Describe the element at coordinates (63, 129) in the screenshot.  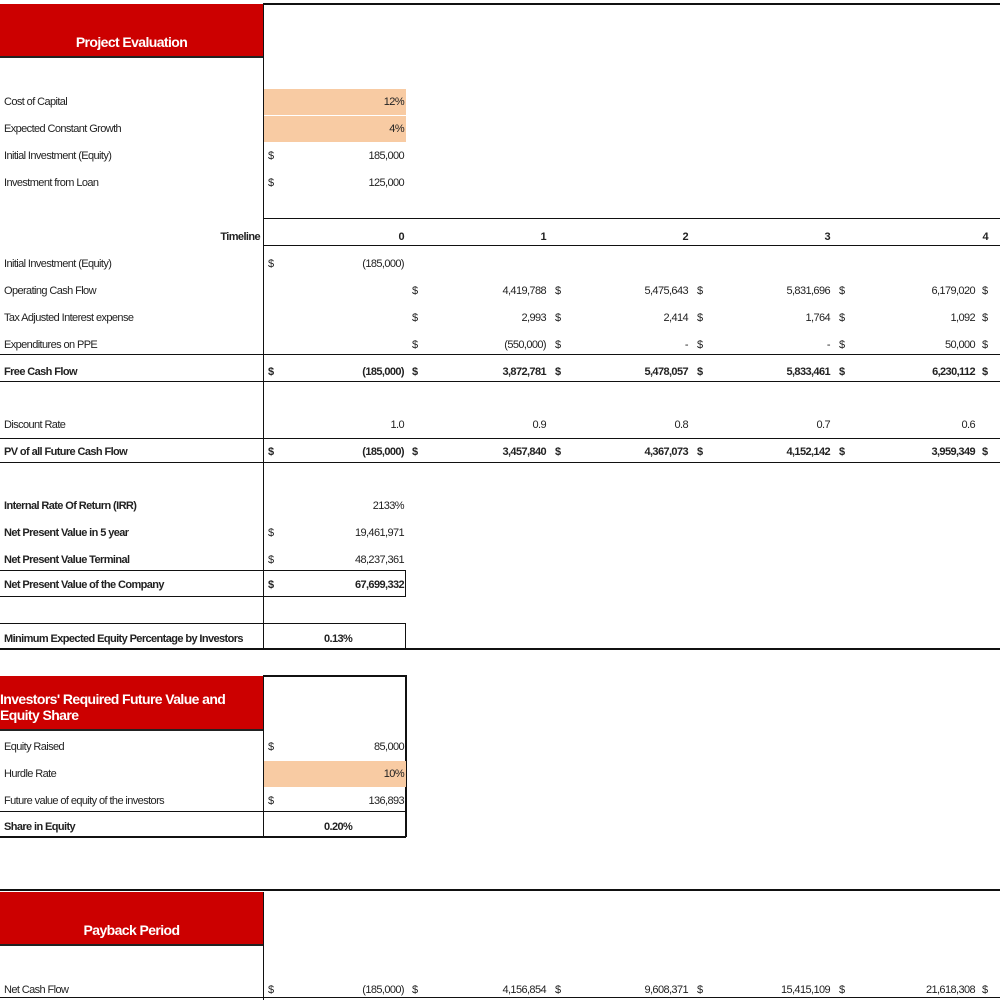
I see `row-label: Expected Constant Growth` at that location.